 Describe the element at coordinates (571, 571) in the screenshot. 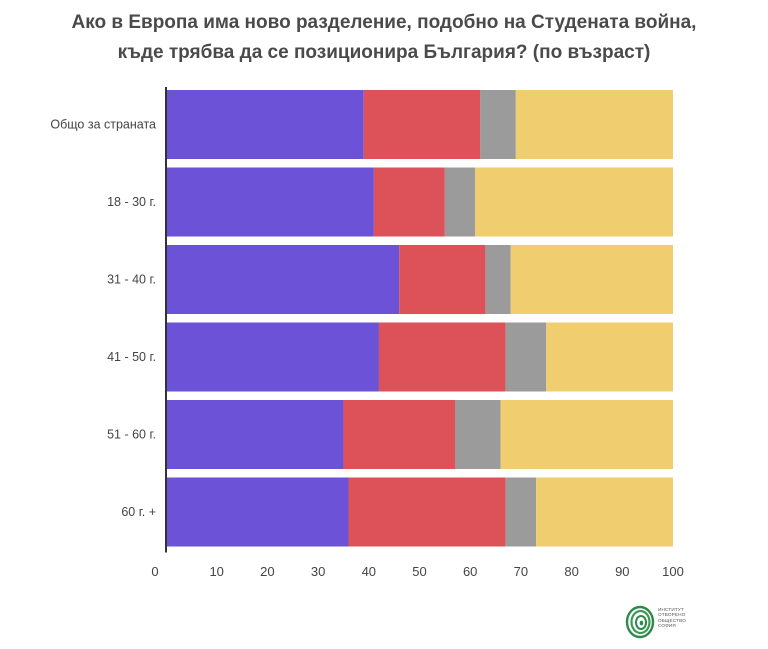

I see `x-tick-label-80: 80` at that location.